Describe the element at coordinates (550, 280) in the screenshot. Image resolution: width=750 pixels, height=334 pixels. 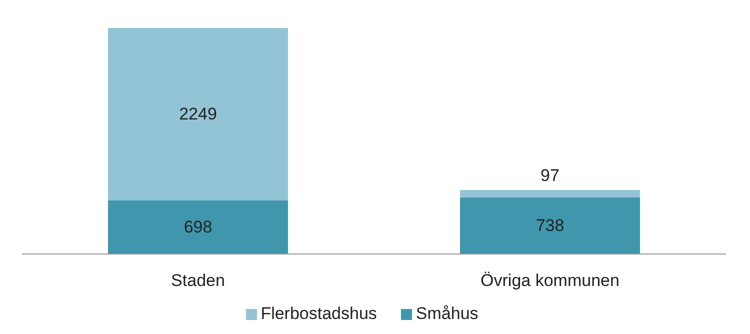
I see `x-tick-label: Övriga kommunen` at that location.